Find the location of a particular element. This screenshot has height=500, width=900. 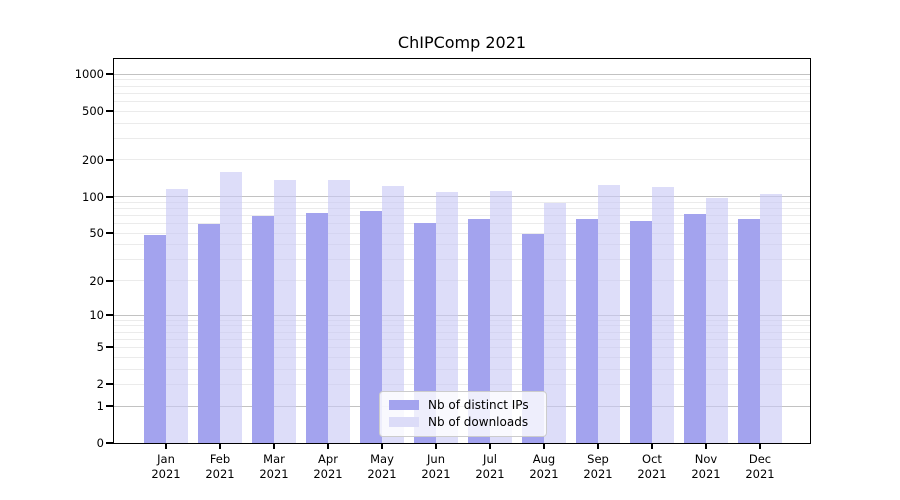

x-tick-label: Oct 2021 is located at coordinates (652, 466).